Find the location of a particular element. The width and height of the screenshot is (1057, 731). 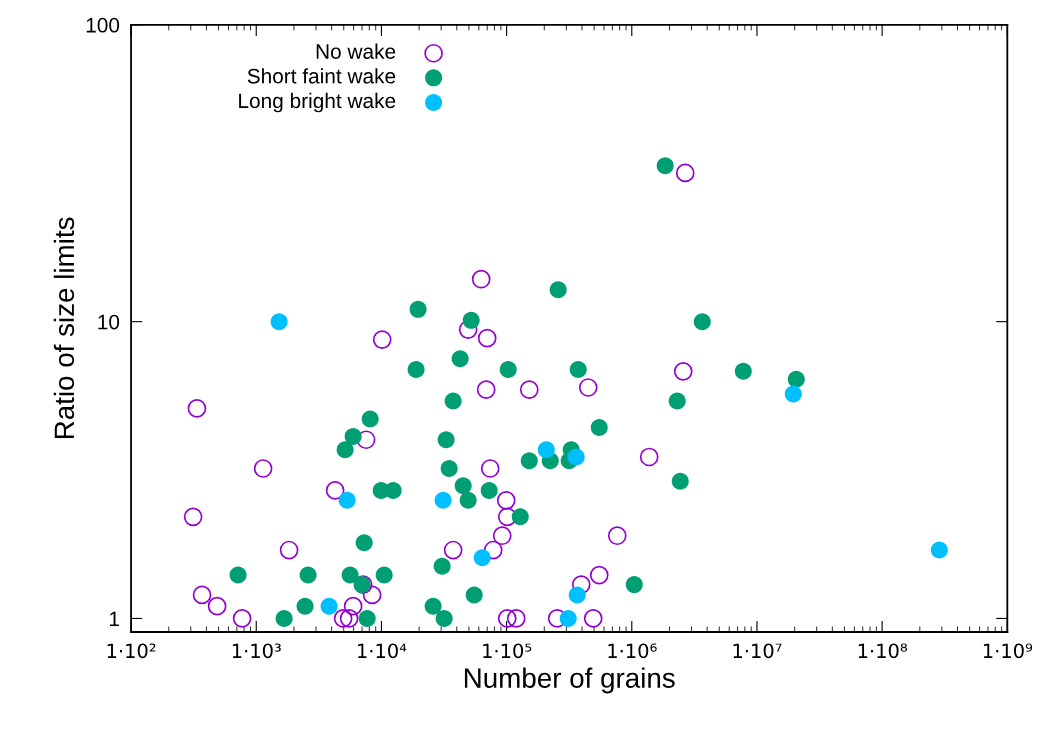

x-tick-label: 1·10⁸ is located at coordinates (882, 651).